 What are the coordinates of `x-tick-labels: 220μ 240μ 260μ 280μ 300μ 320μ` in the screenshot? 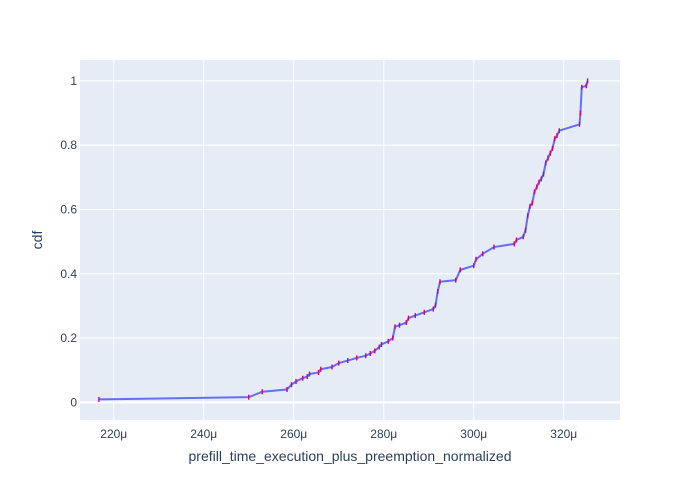 It's located at (338, 434).